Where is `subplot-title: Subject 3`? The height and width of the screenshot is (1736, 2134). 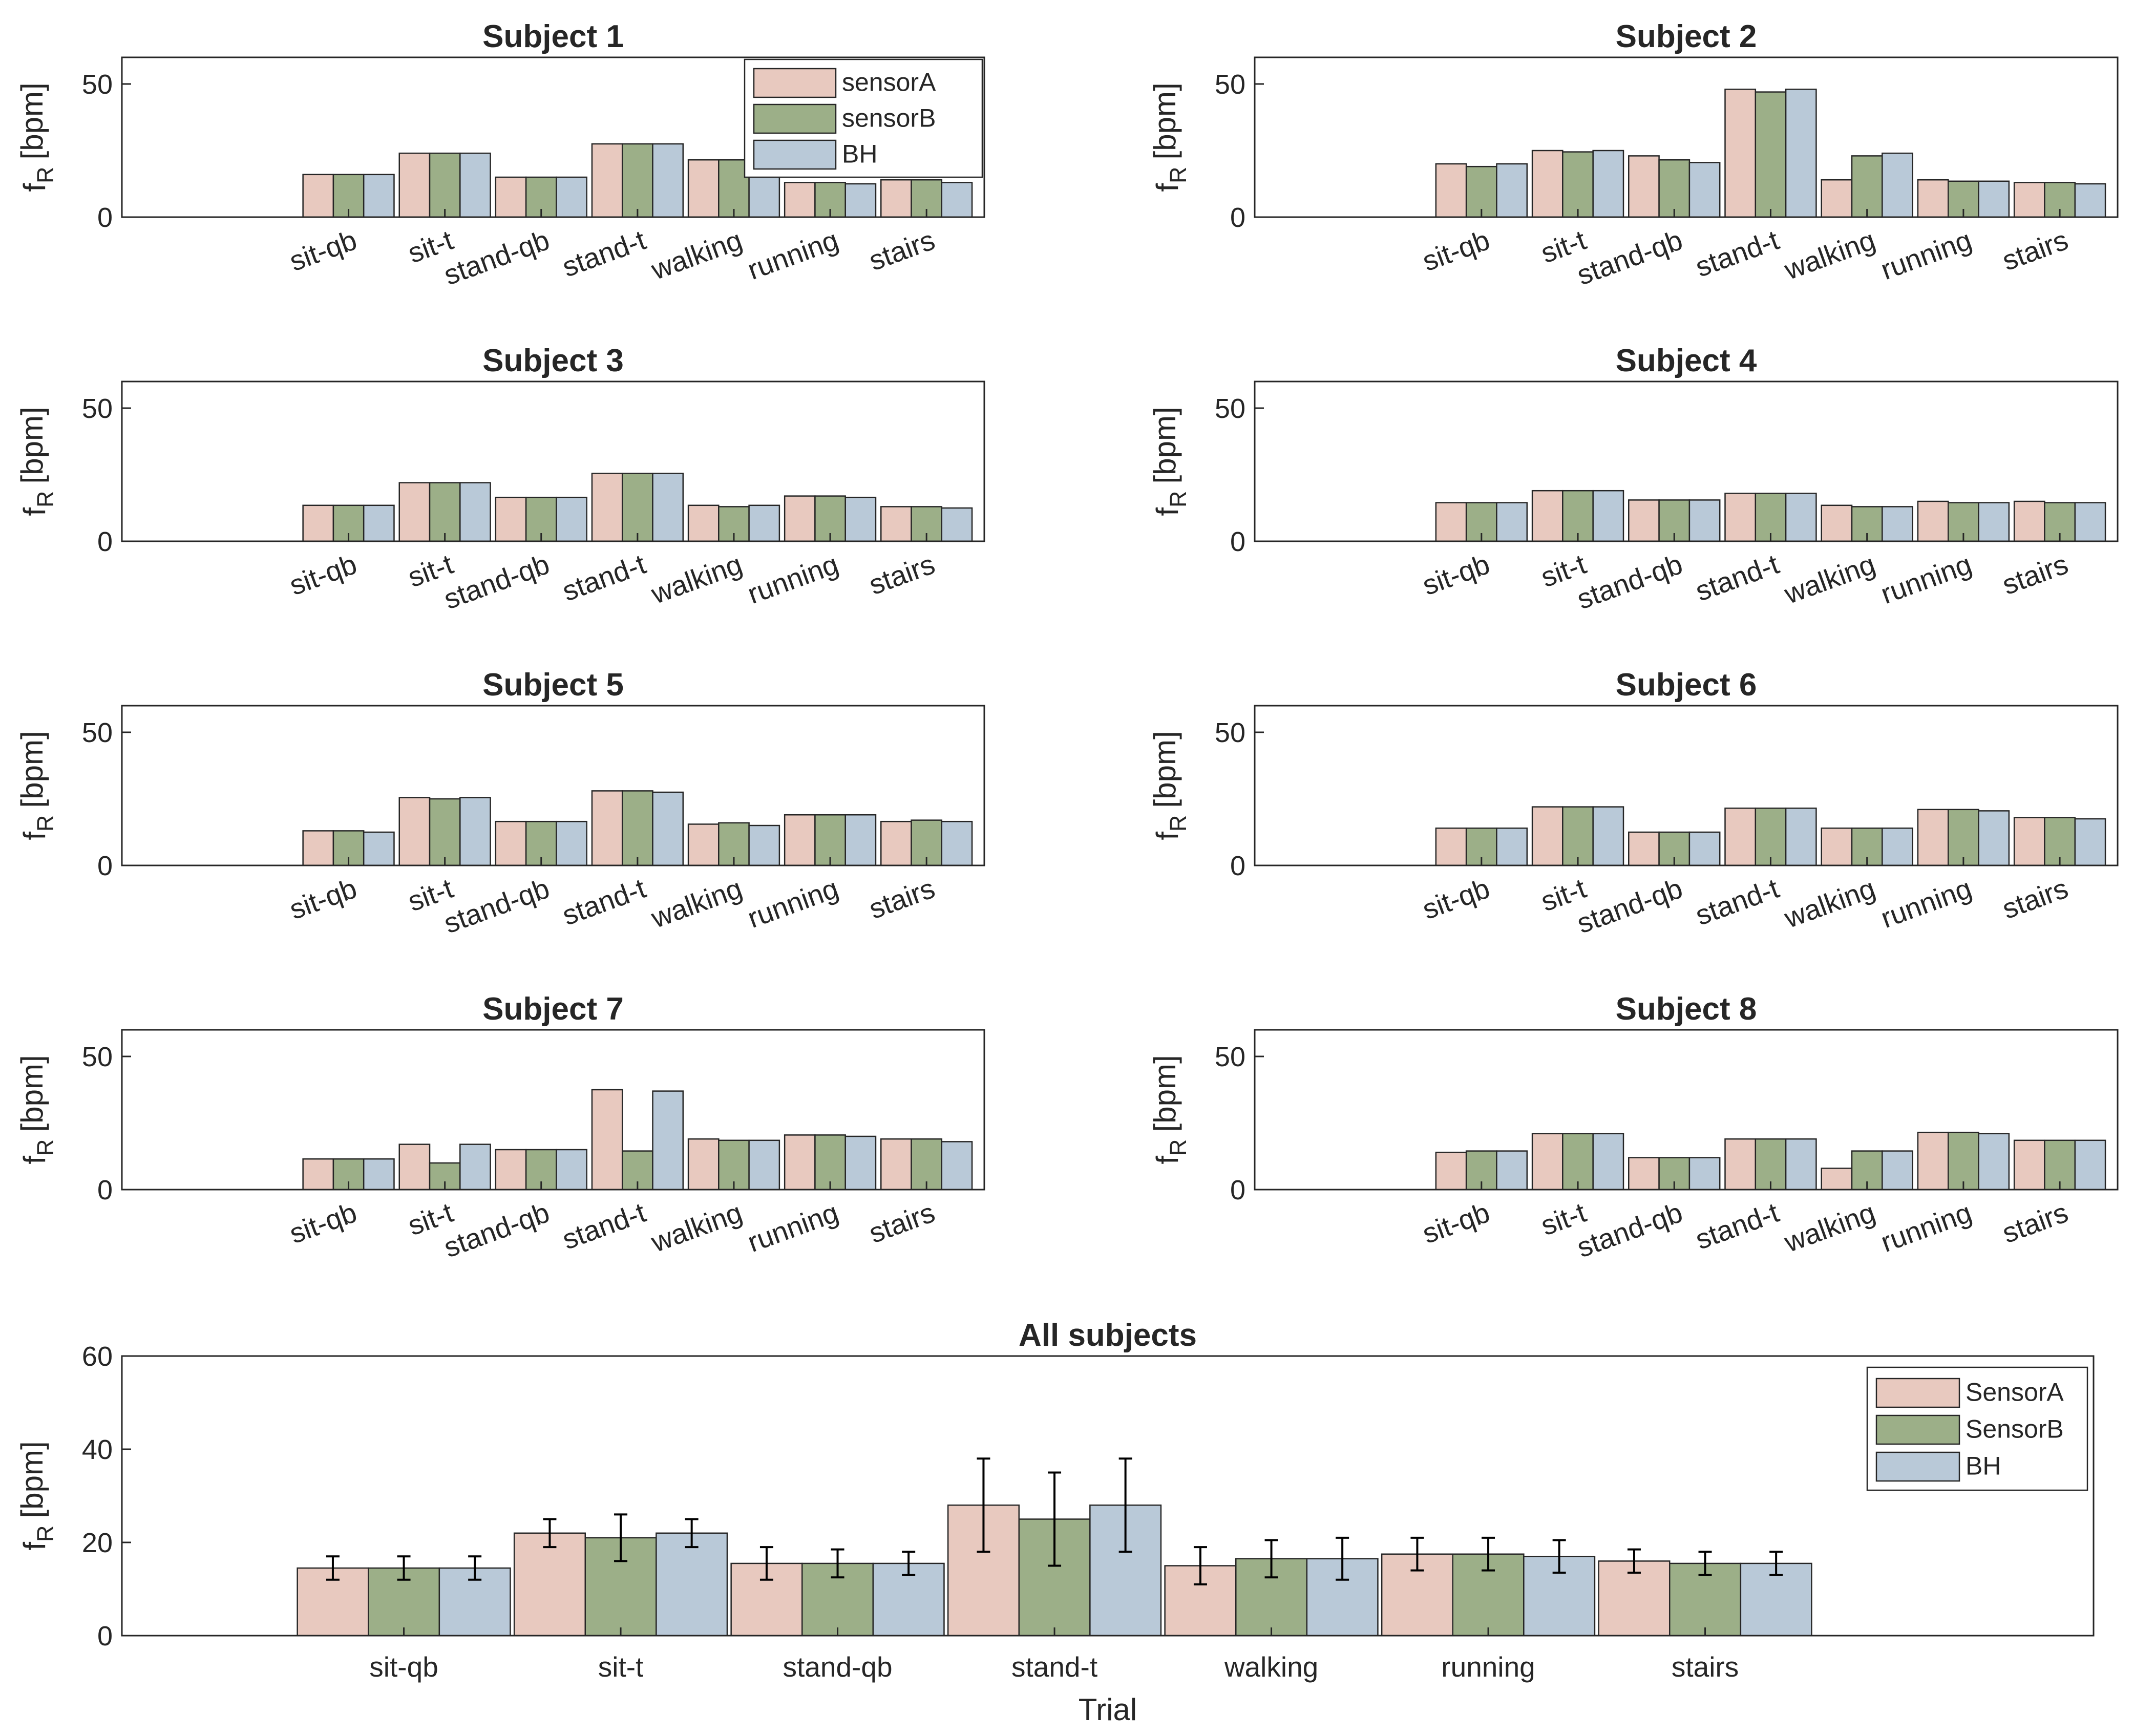 subplot-title: Subject 3 is located at coordinates (553, 361).